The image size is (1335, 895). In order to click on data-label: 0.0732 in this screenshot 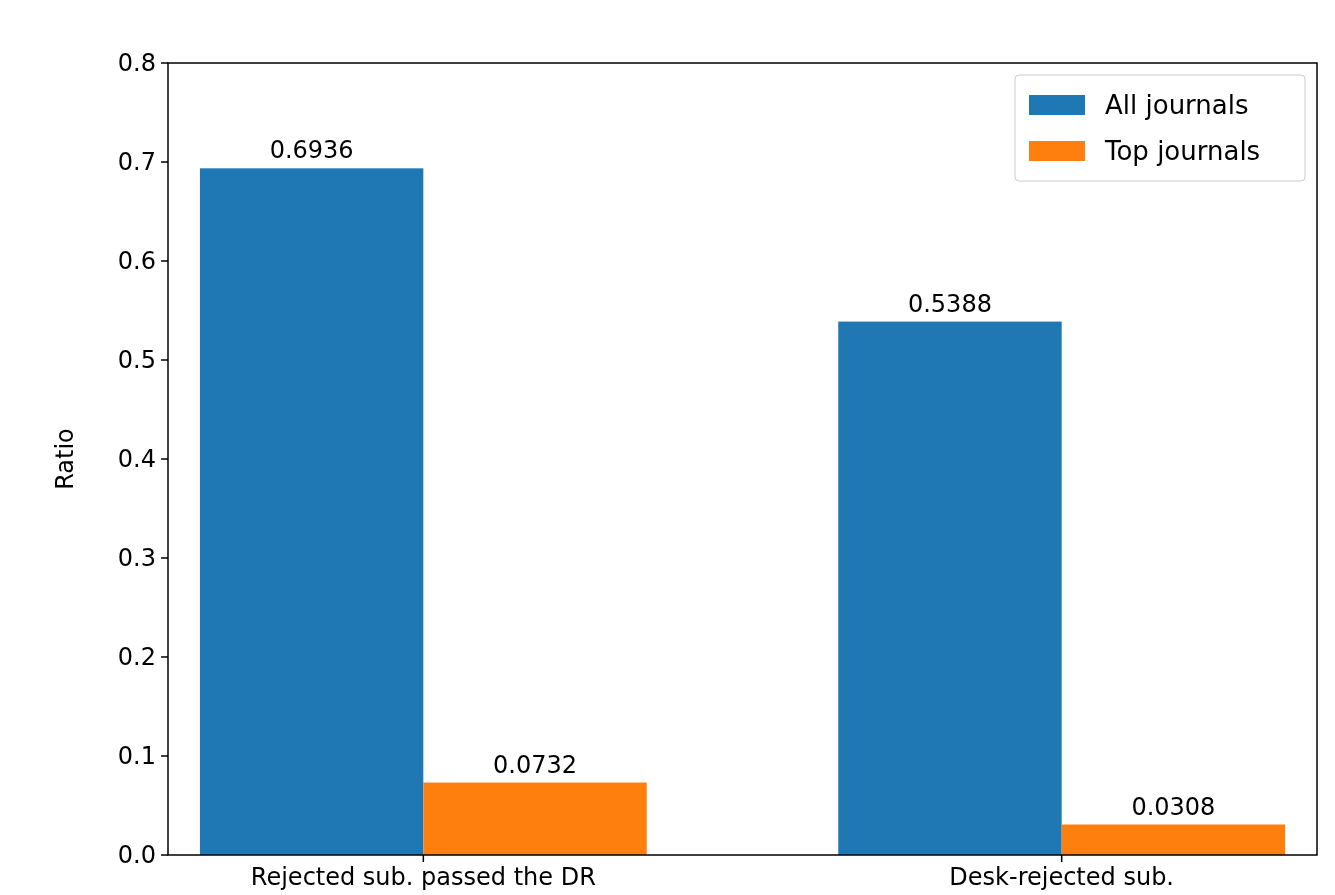, I will do `click(535, 764)`.